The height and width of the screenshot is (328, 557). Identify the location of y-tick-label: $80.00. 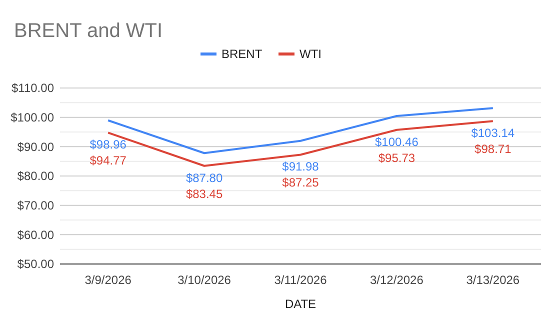
(35, 176).